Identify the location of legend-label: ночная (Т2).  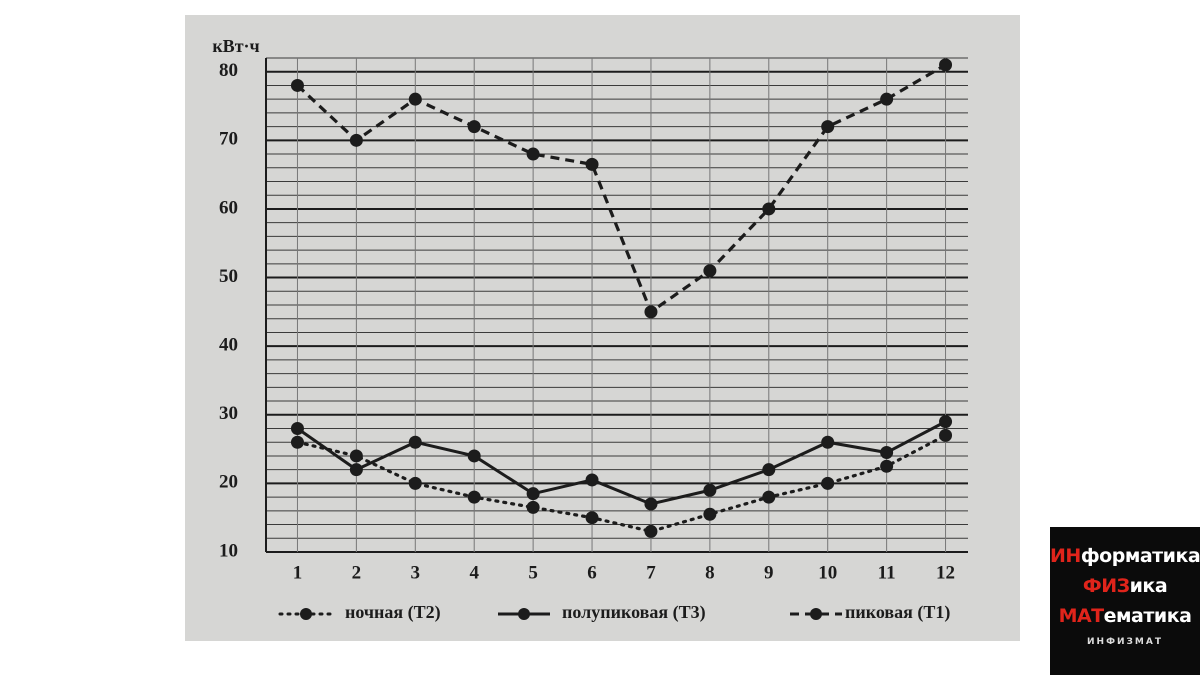
(393, 612).